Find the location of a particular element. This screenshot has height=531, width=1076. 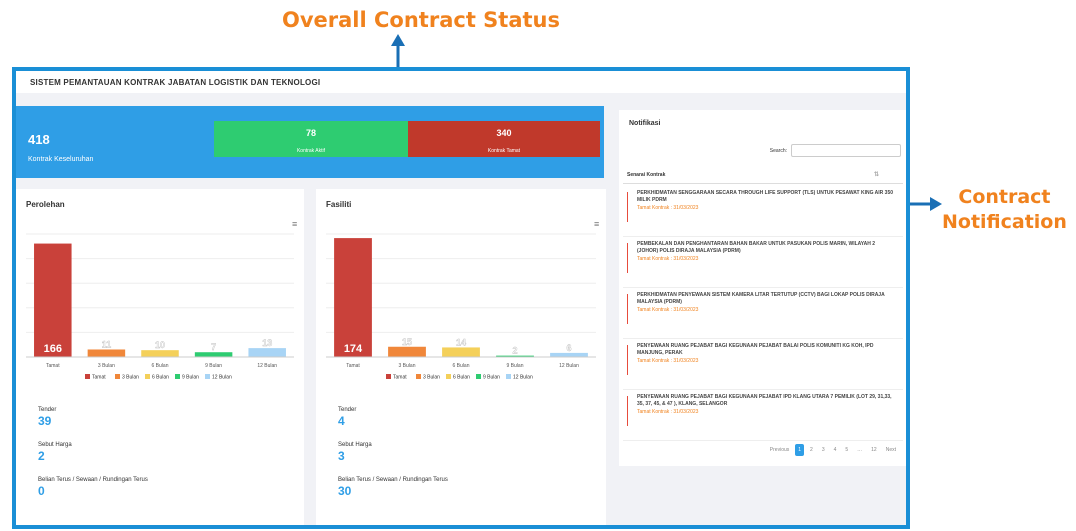

pager-page-2: 2 is located at coordinates (811, 450).